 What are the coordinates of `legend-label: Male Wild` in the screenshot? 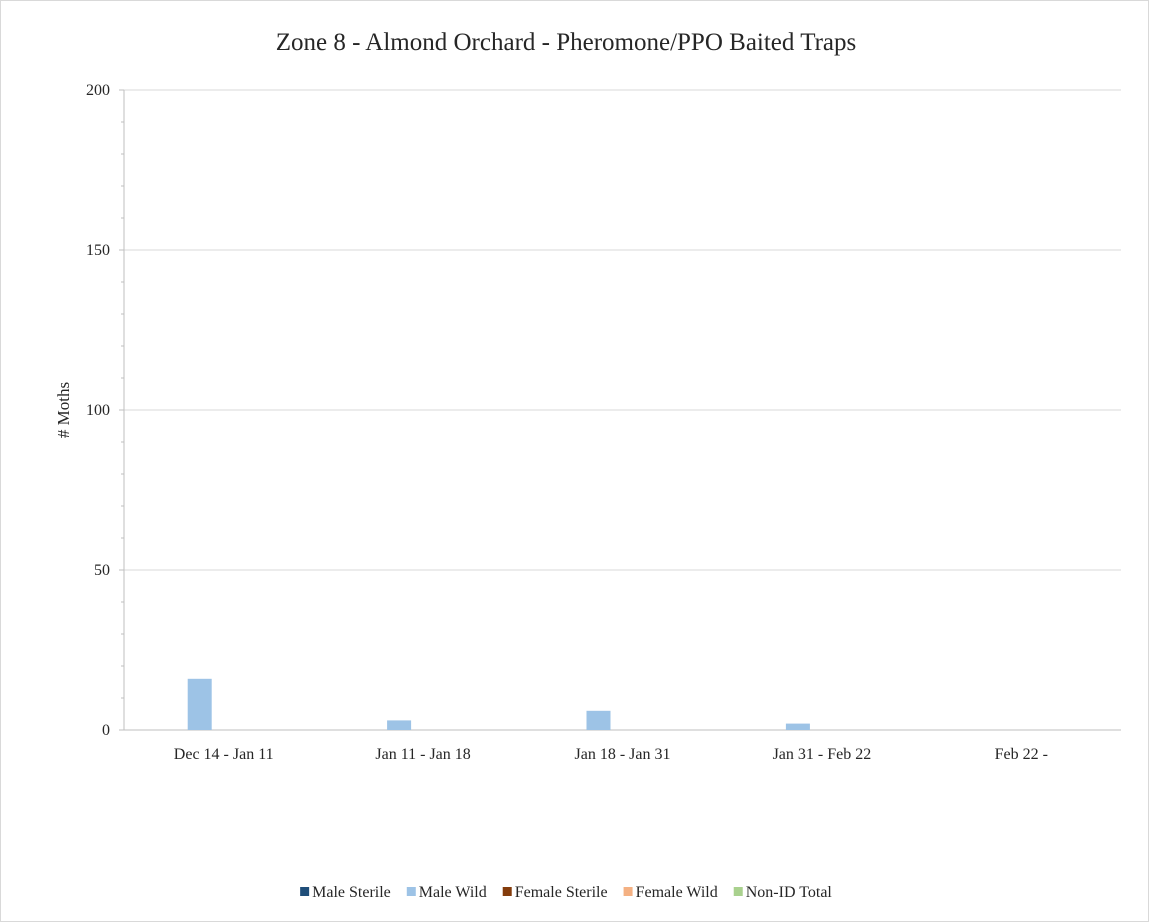 It's located at (453, 892).